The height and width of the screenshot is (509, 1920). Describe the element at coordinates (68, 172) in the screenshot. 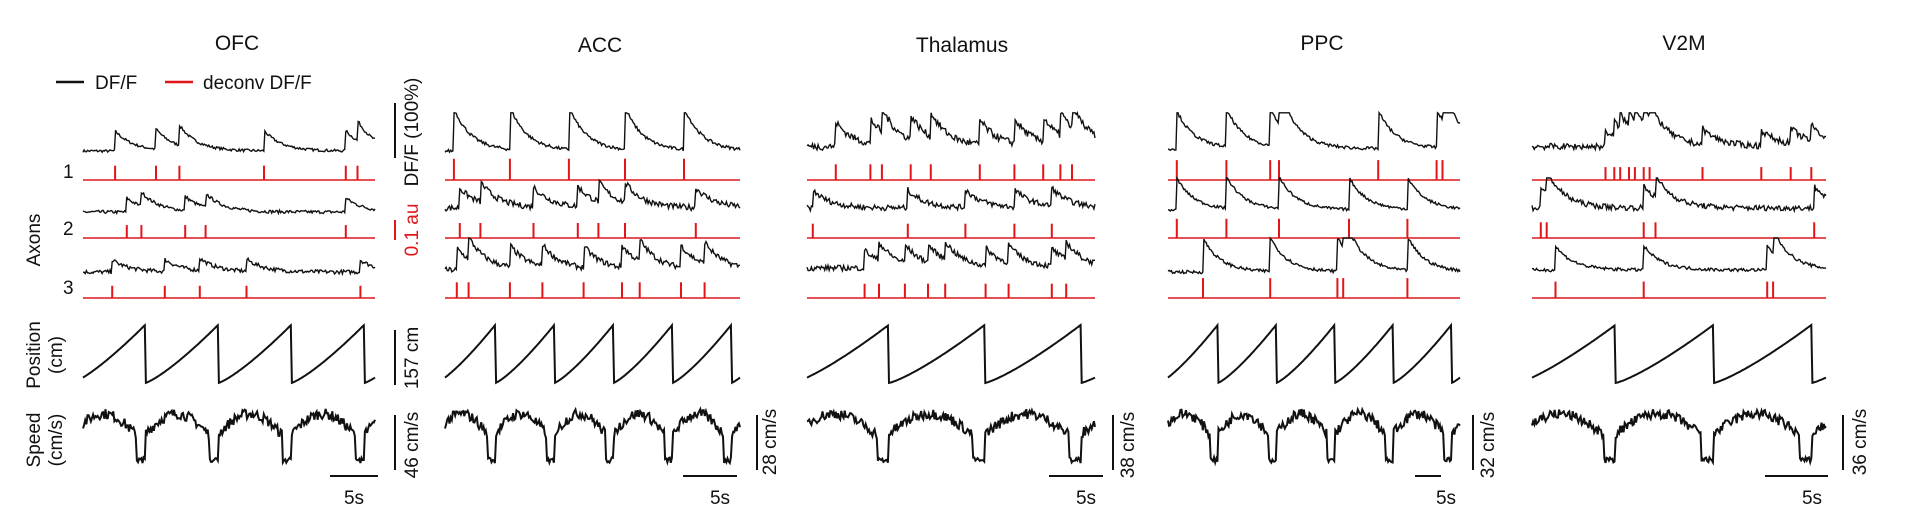

I see `axon-number-1: 1` at that location.